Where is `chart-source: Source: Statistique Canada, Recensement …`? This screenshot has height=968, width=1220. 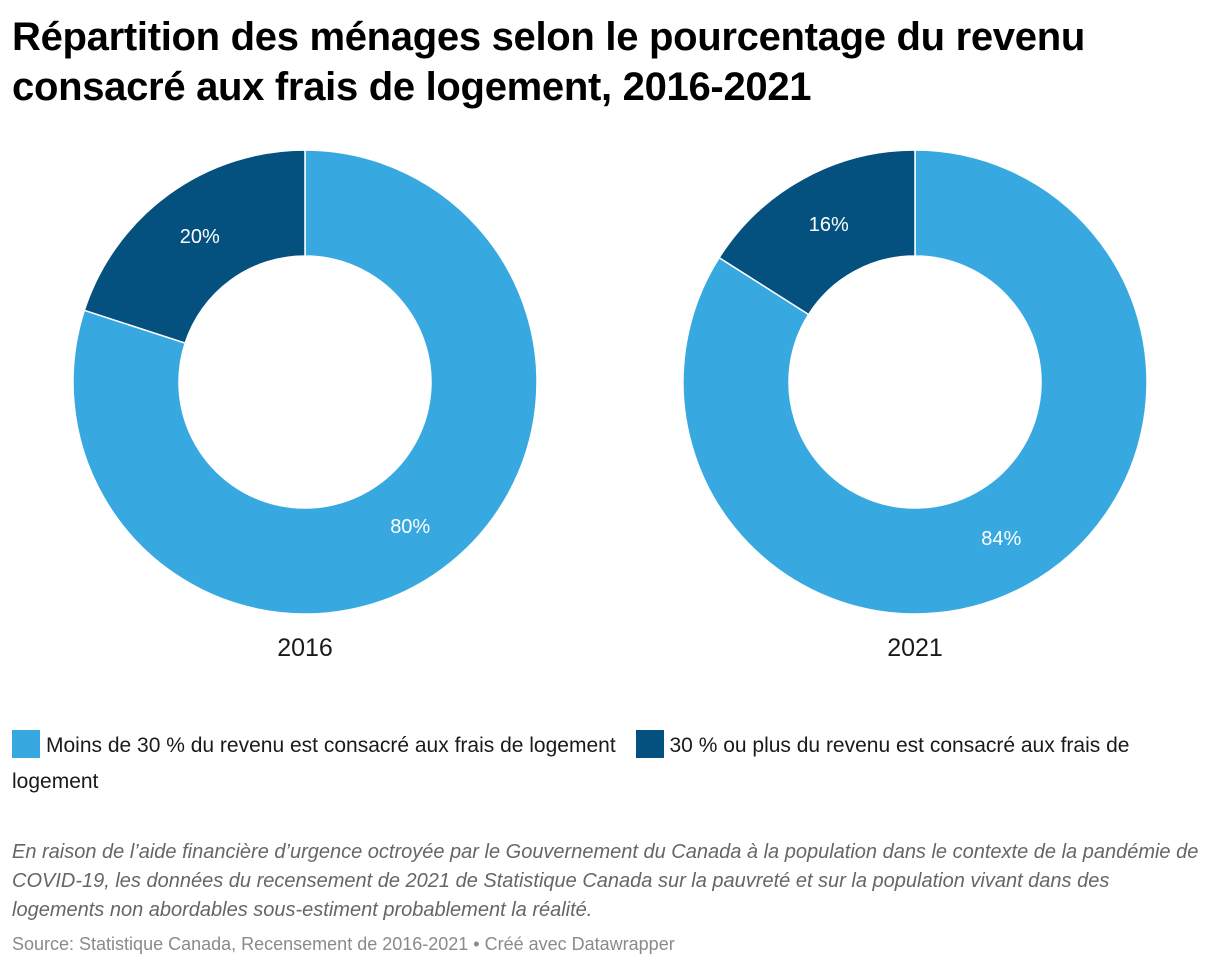 chart-source: Source: Statistique Canada, Recensement … is located at coordinates (343, 944).